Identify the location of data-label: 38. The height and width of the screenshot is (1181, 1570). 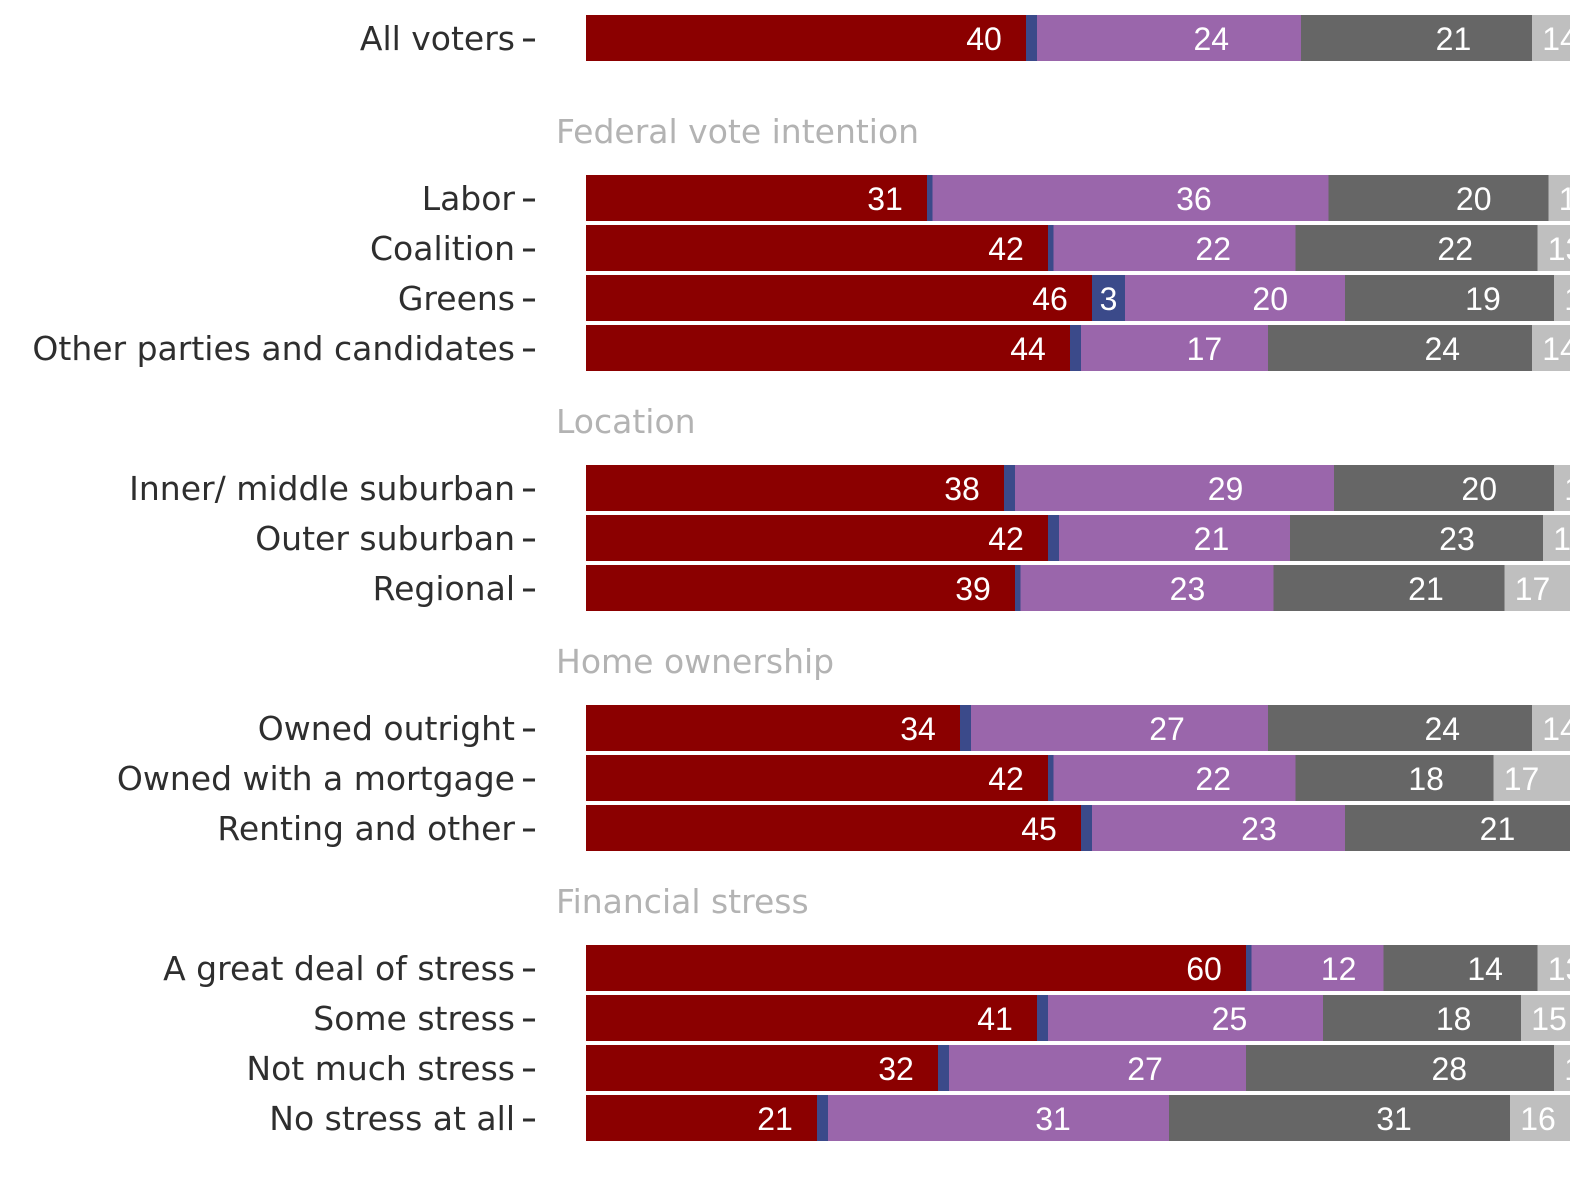
(962, 489).